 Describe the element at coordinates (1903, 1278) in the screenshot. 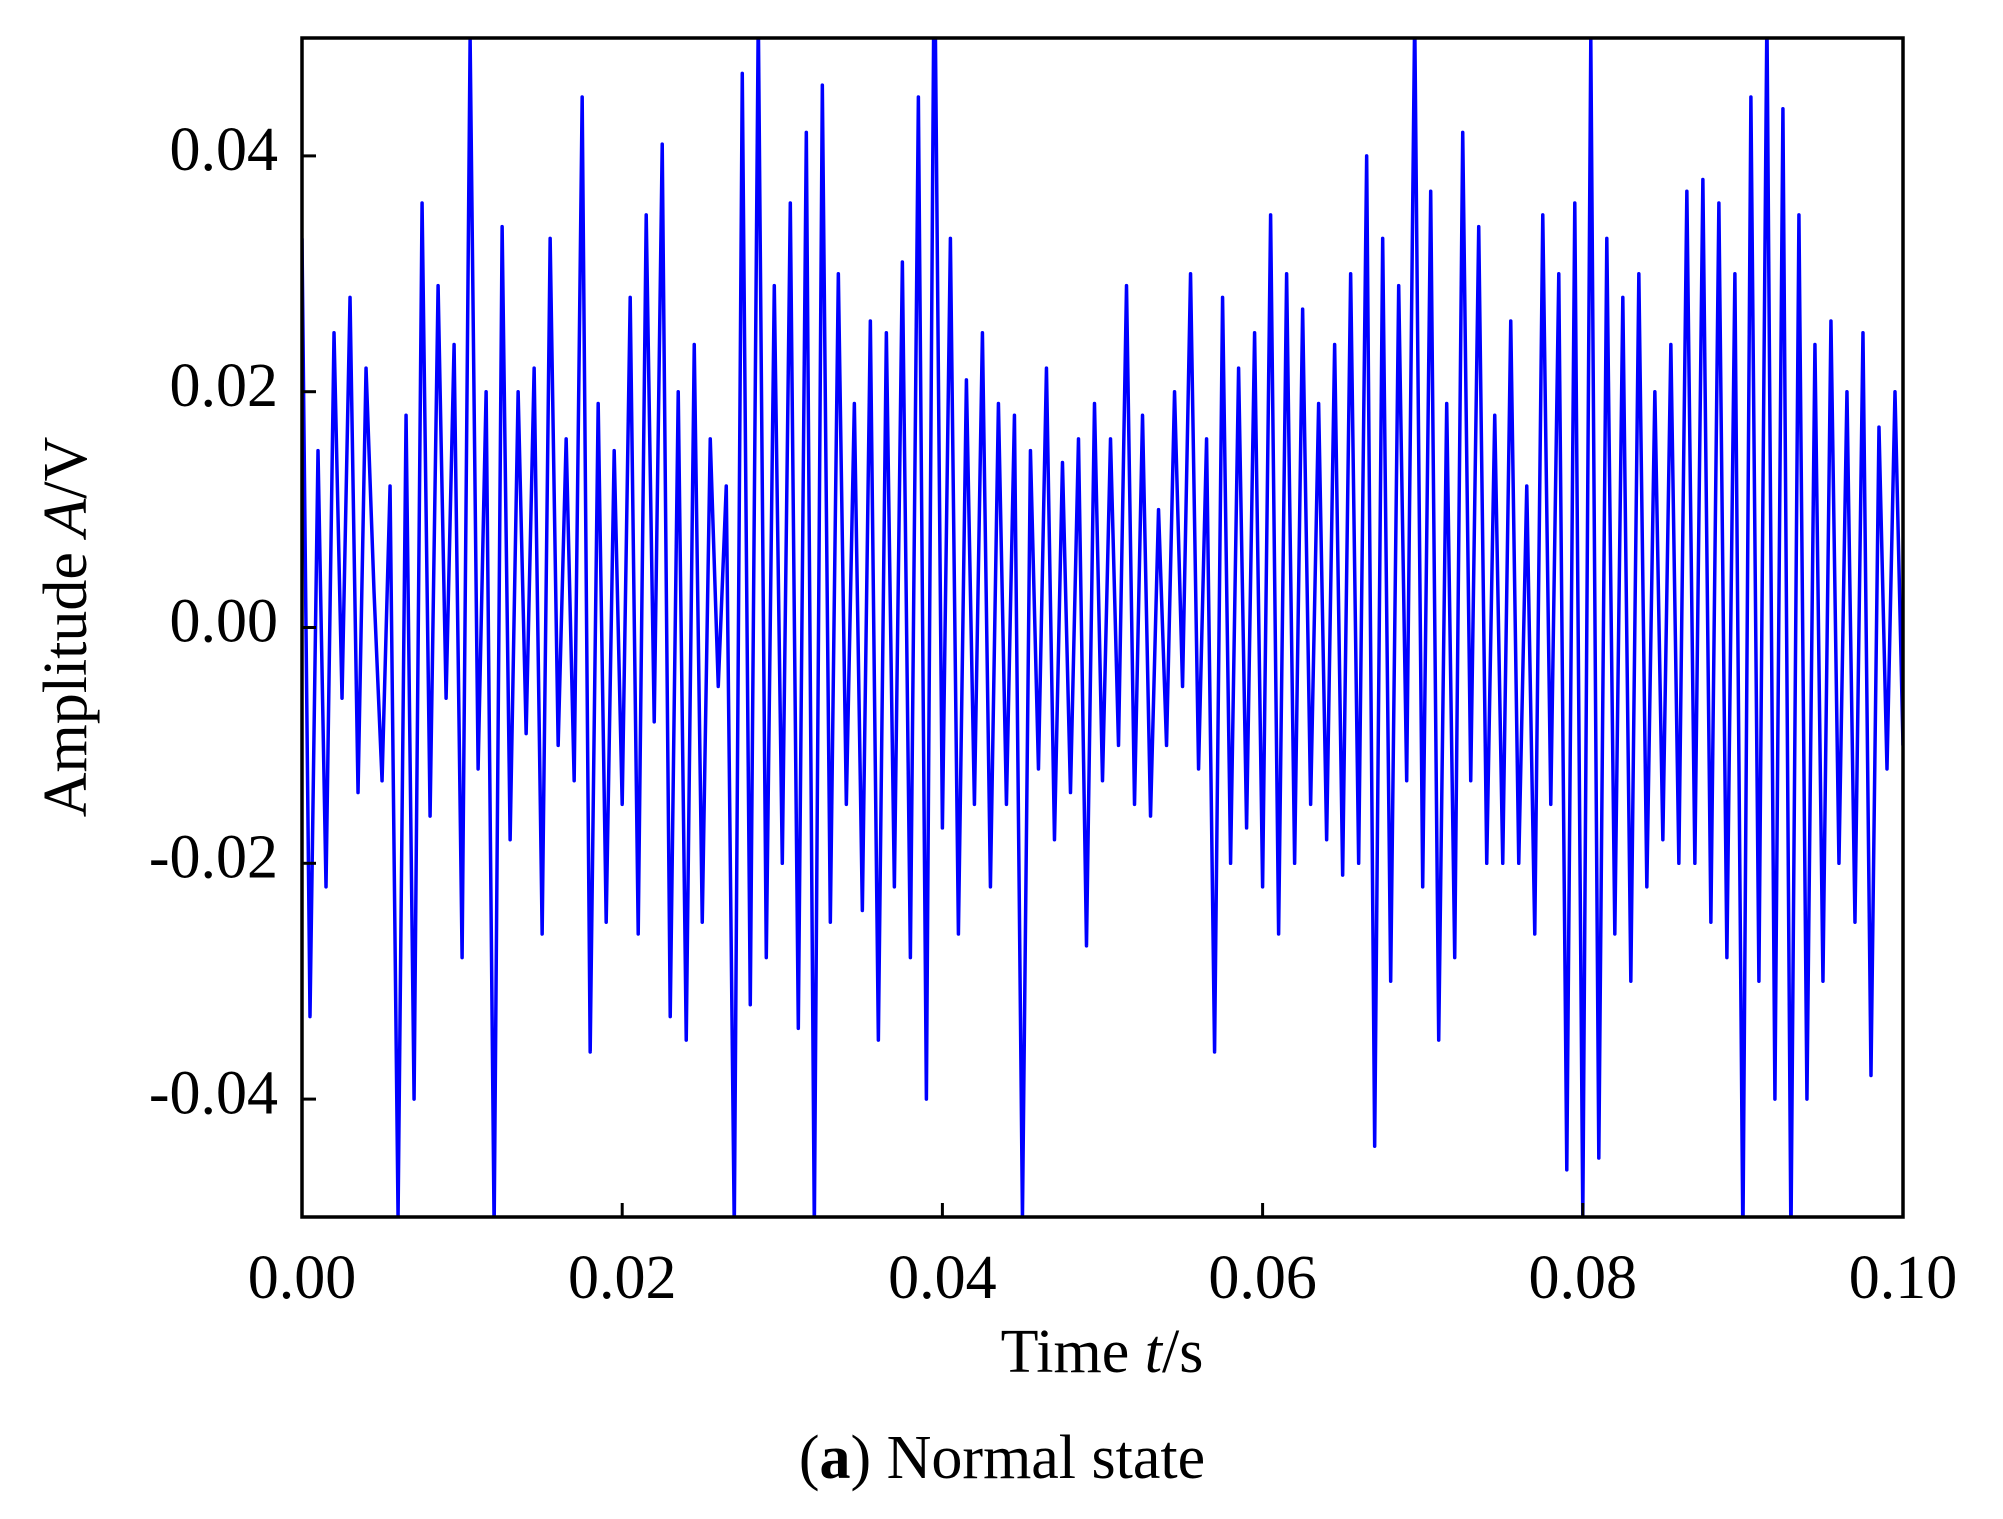

I see `x-tick-label: 0.10` at that location.